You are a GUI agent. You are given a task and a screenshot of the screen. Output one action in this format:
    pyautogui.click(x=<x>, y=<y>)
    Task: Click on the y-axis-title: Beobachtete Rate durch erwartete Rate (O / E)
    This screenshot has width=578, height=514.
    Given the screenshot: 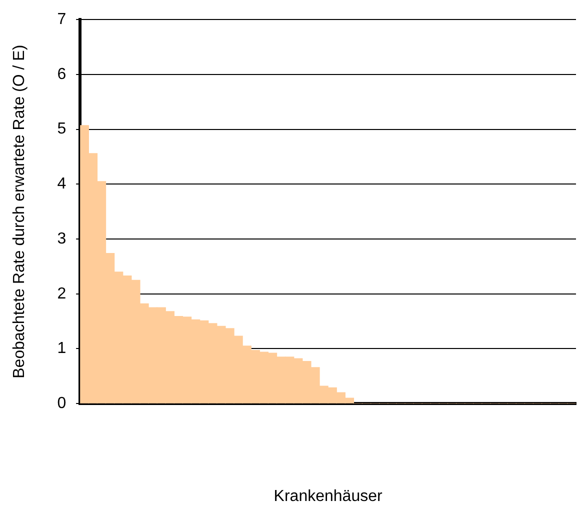 What is the action you would take?
    pyautogui.click(x=19, y=211)
    